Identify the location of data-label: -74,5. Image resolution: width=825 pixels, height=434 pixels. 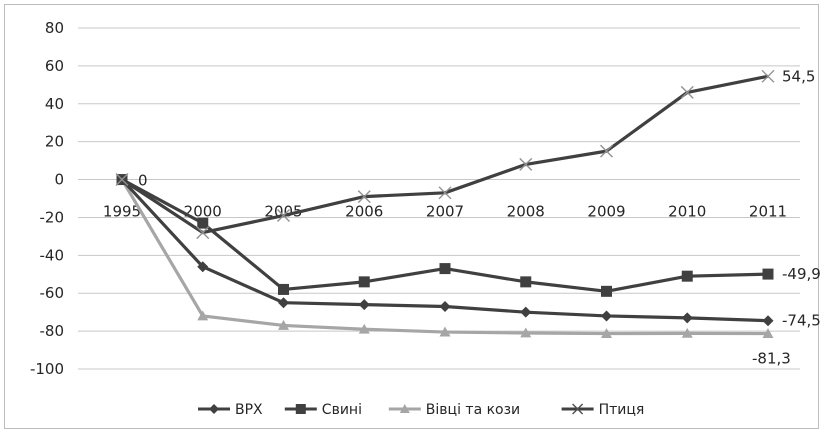
(801, 321).